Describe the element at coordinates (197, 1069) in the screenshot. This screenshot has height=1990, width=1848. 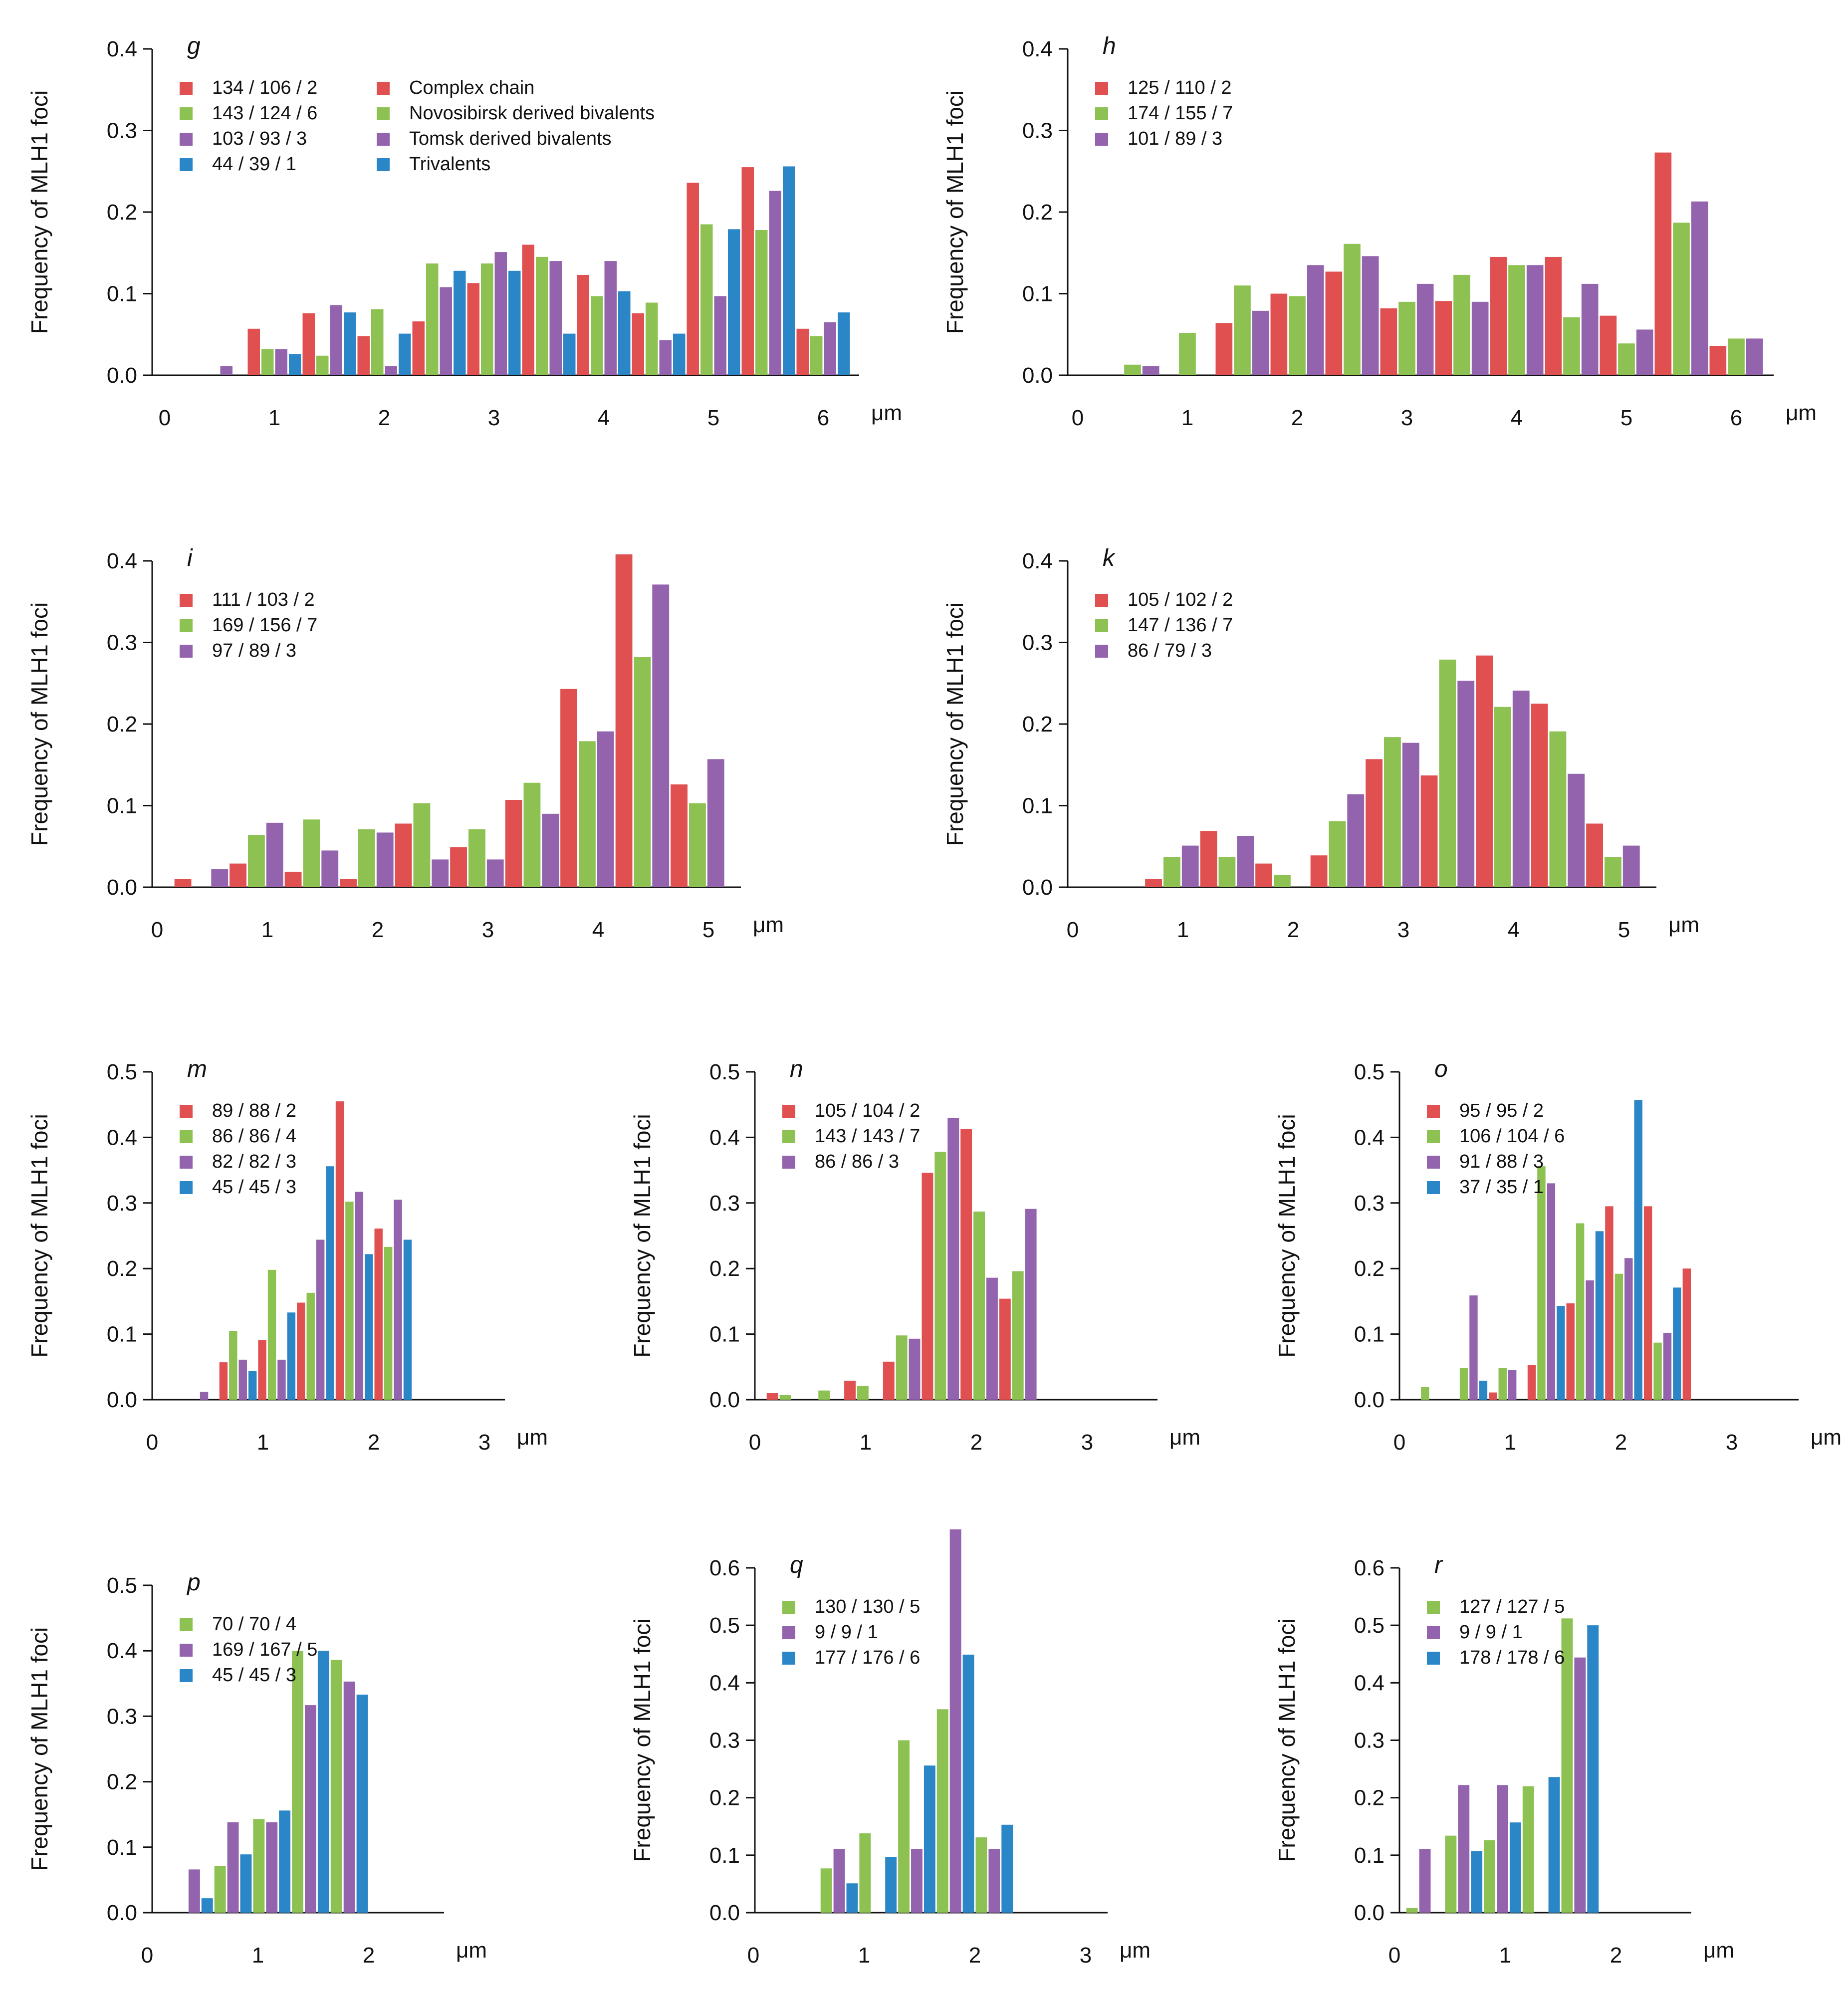
I see `panel-label: m` at that location.